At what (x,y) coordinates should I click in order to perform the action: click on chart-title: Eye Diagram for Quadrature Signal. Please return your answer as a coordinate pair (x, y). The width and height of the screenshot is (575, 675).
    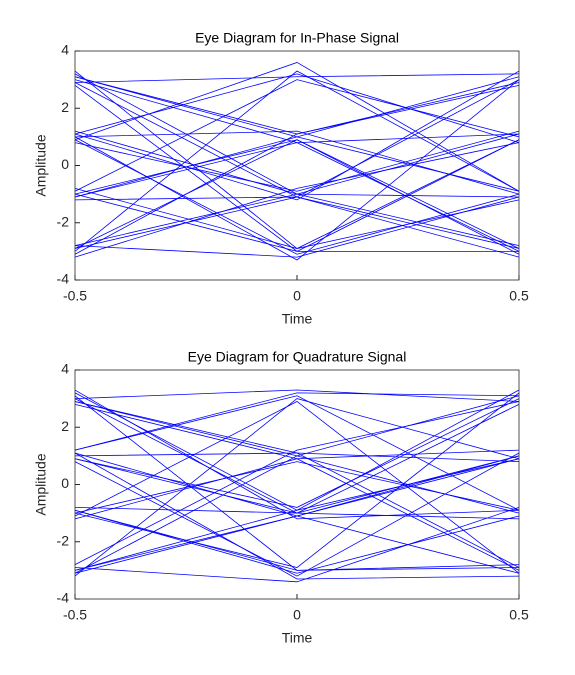
    Looking at the image, I should click on (297, 357).